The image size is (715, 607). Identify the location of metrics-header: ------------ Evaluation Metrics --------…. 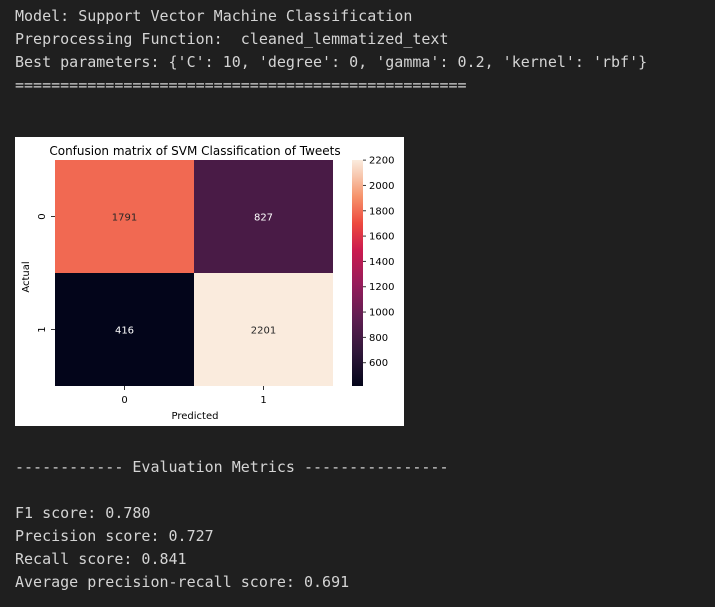
(232, 467).